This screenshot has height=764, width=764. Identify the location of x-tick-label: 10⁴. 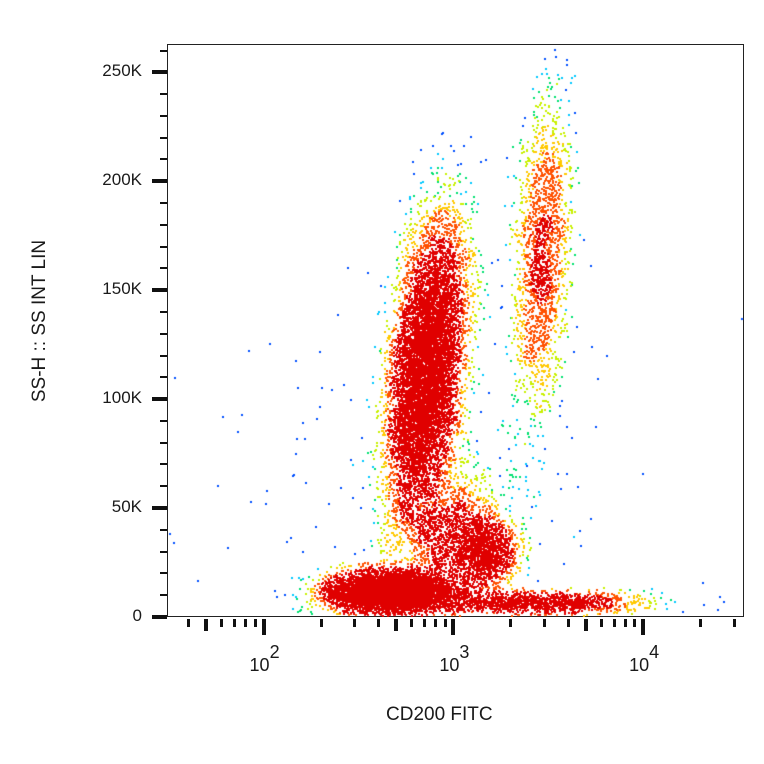
(644, 658).